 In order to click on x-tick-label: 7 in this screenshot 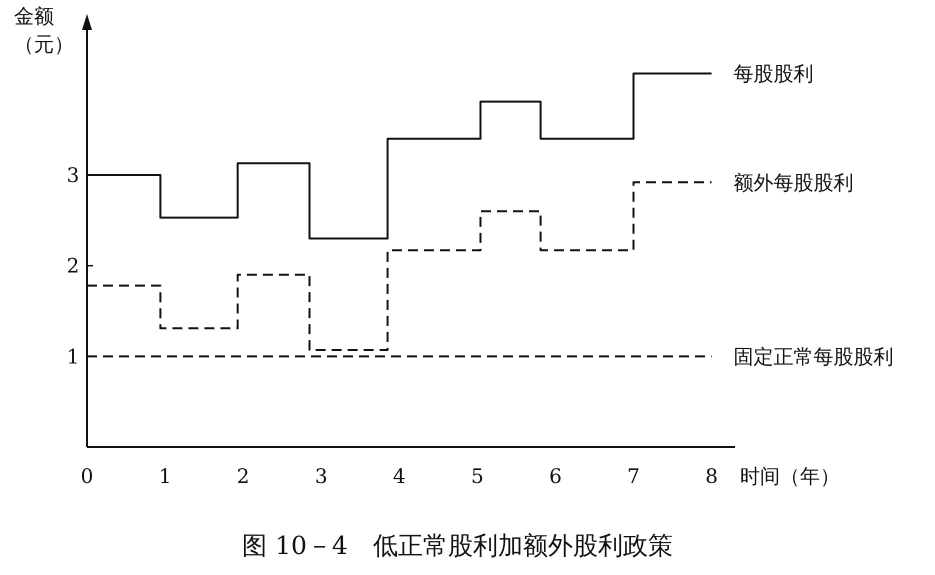, I will do `click(633, 476)`.